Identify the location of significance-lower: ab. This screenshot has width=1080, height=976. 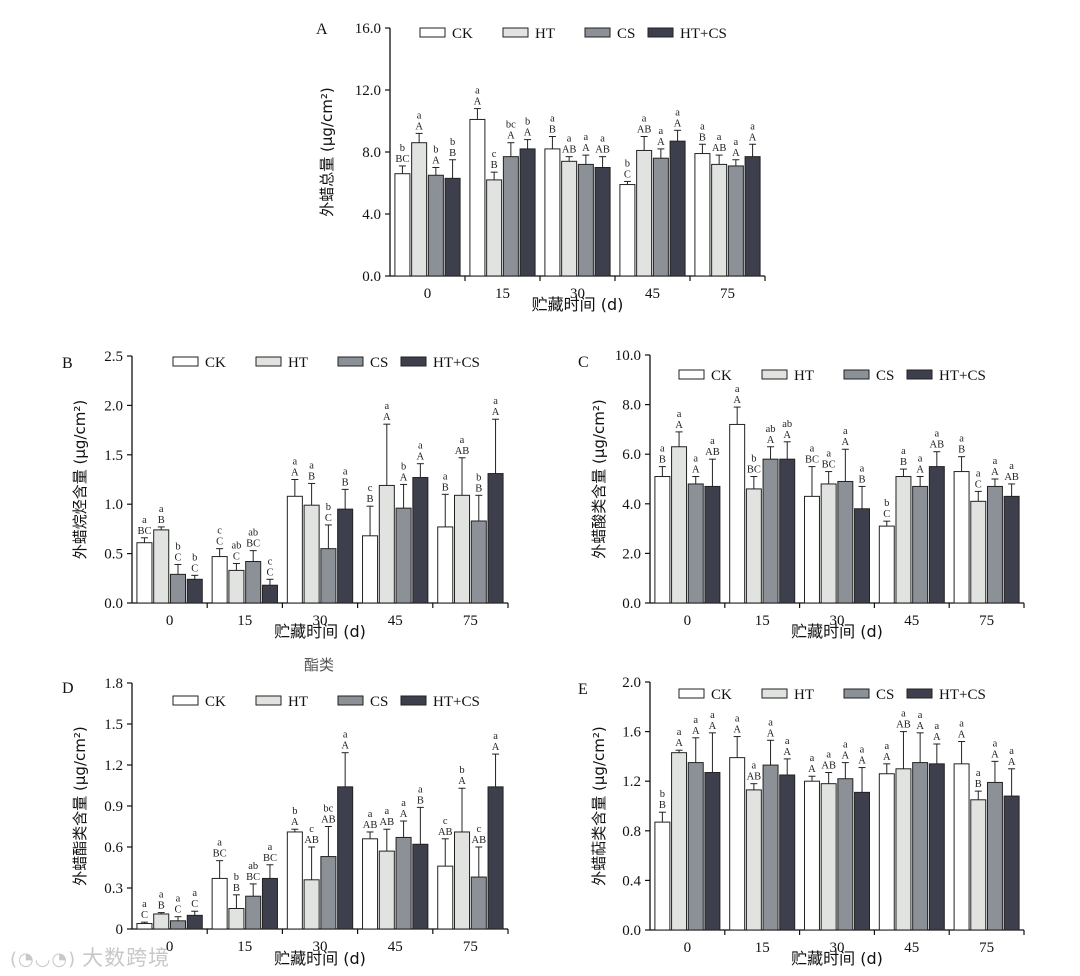
(787, 424).